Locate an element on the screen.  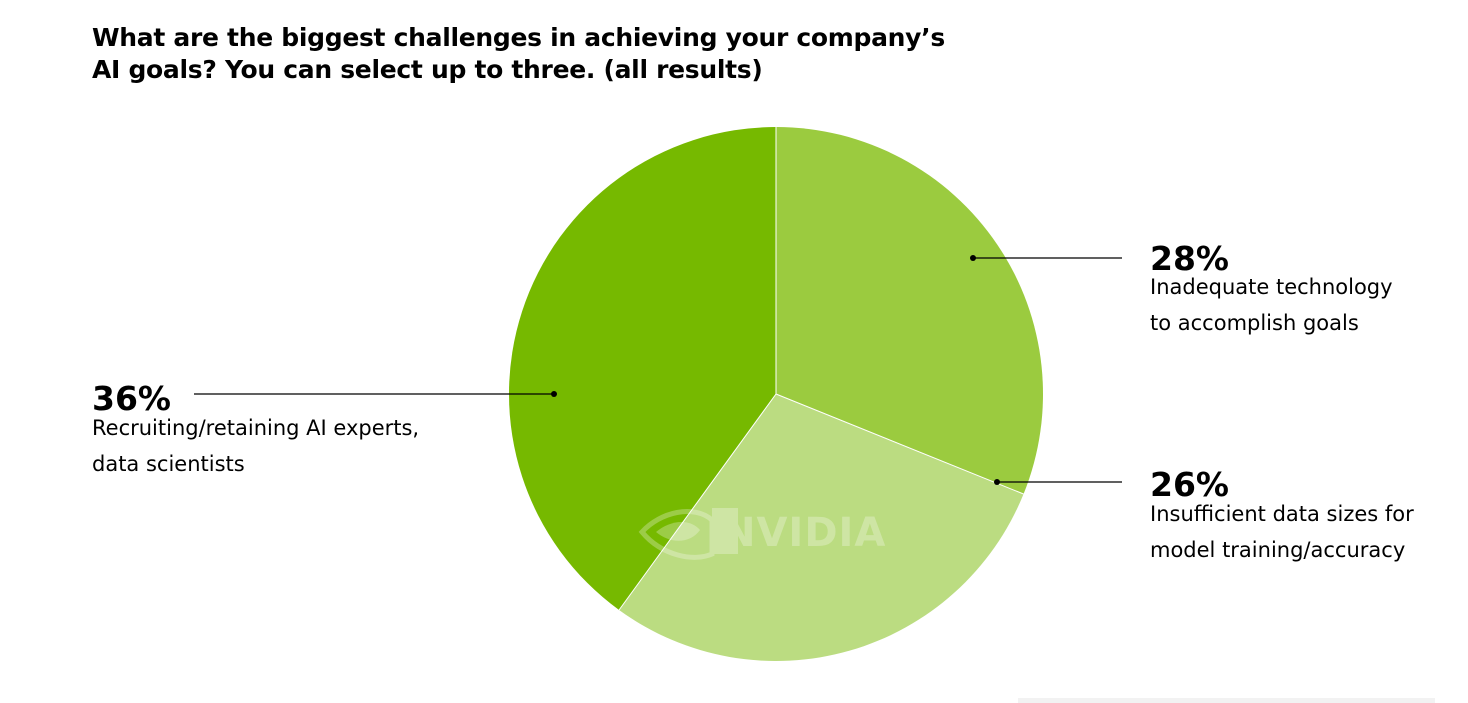
nvidia-watermark: NVIDIA is located at coordinates (762, 534).